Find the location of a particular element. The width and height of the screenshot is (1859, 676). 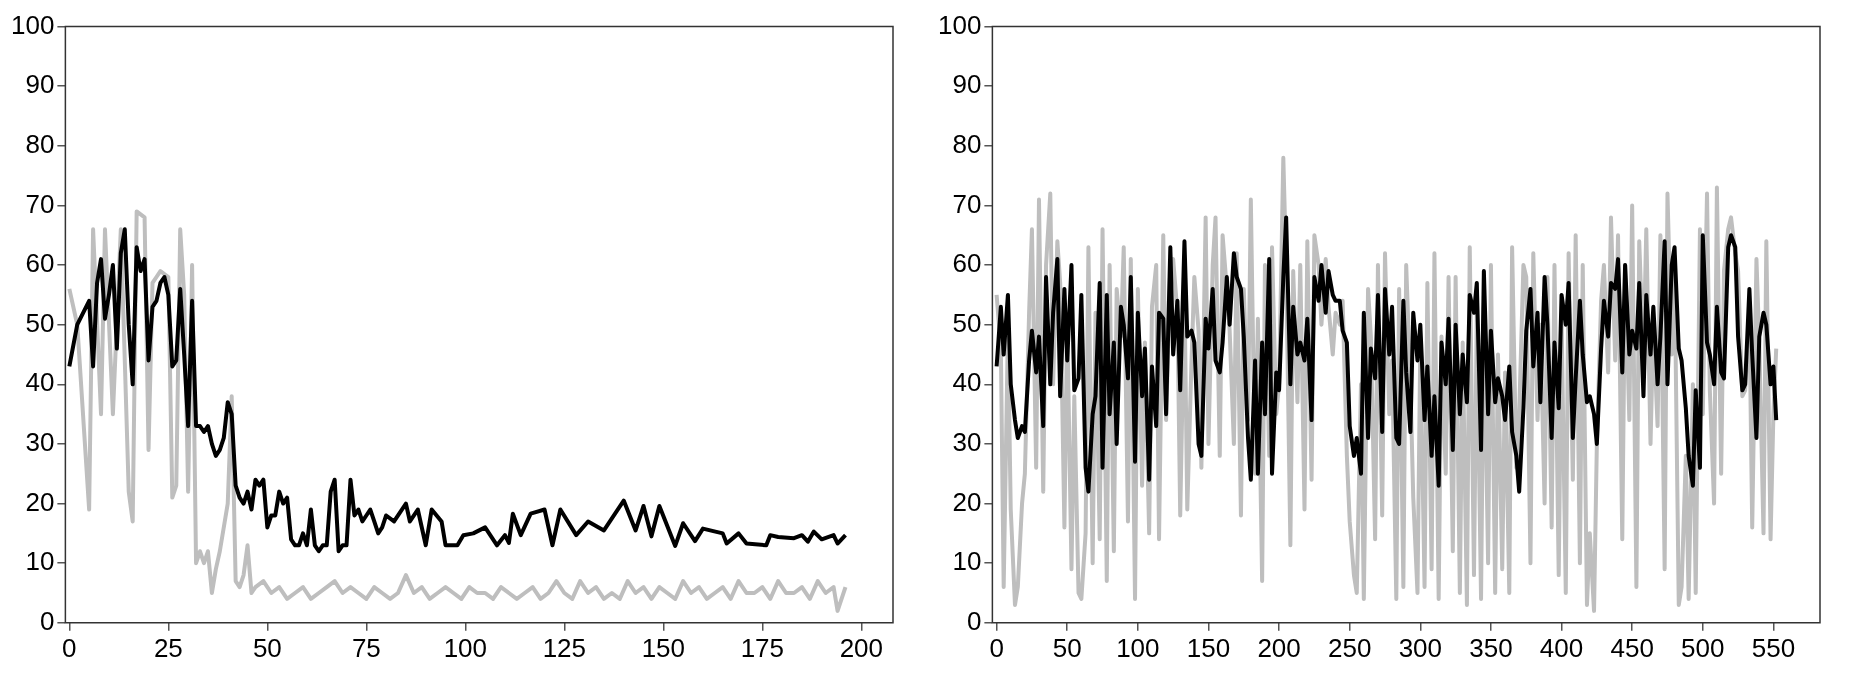

x-tick-label: 75 is located at coordinates (366, 647).